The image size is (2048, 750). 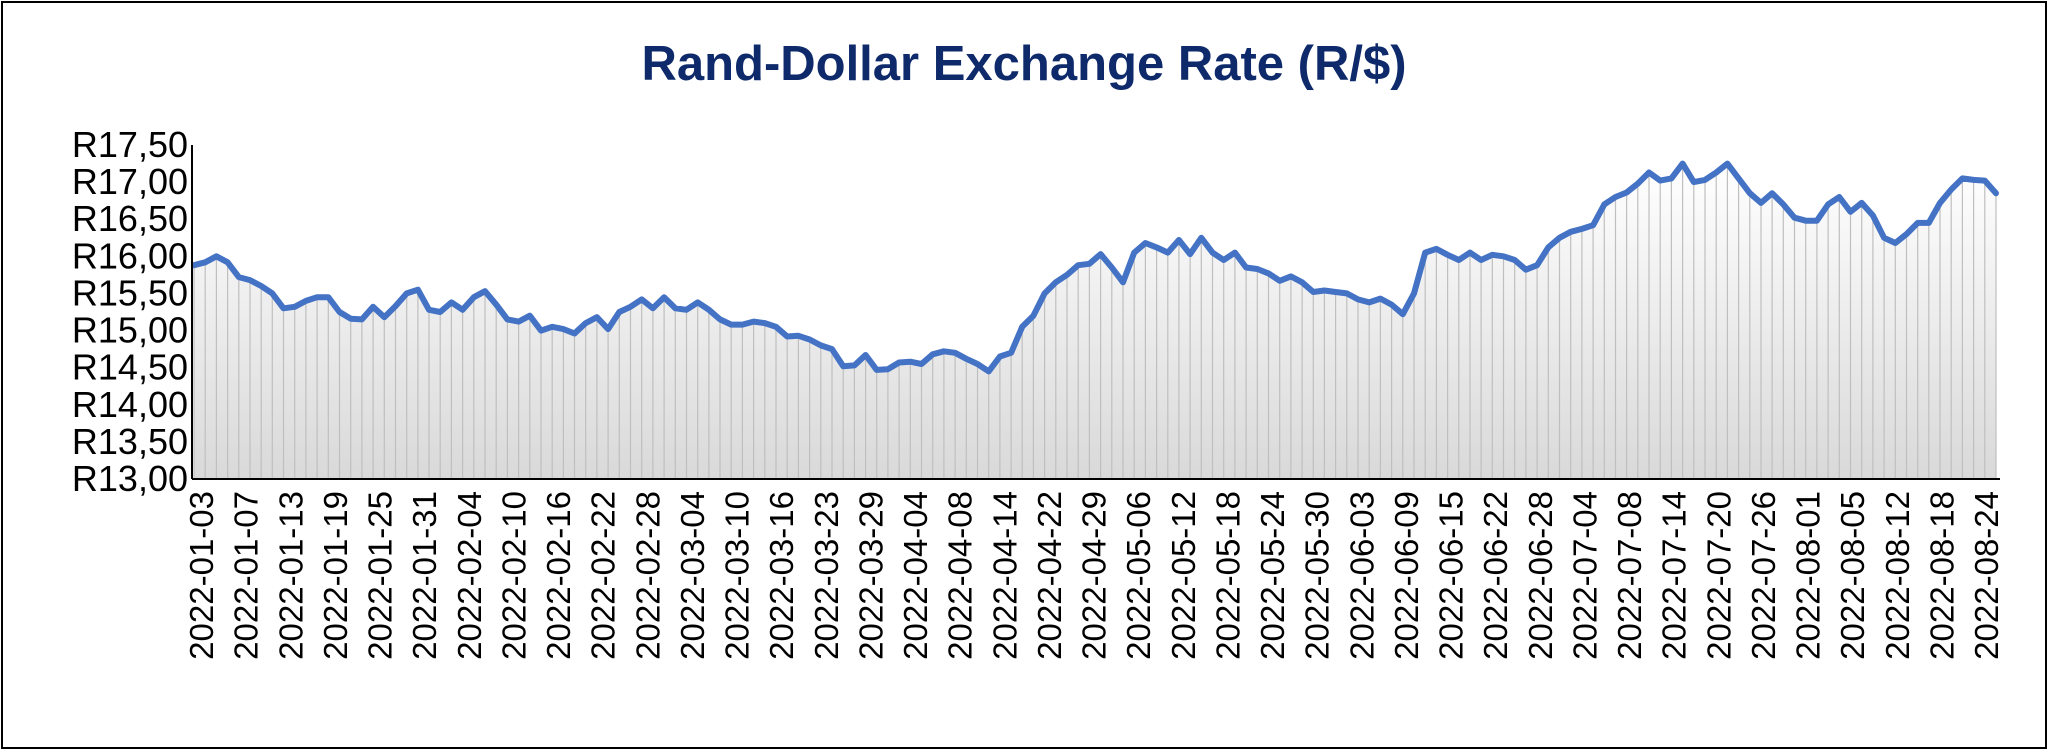 What do you see at coordinates (1406, 575) in the screenshot?
I see `x-tick-label: 2022-06-09` at bounding box center [1406, 575].